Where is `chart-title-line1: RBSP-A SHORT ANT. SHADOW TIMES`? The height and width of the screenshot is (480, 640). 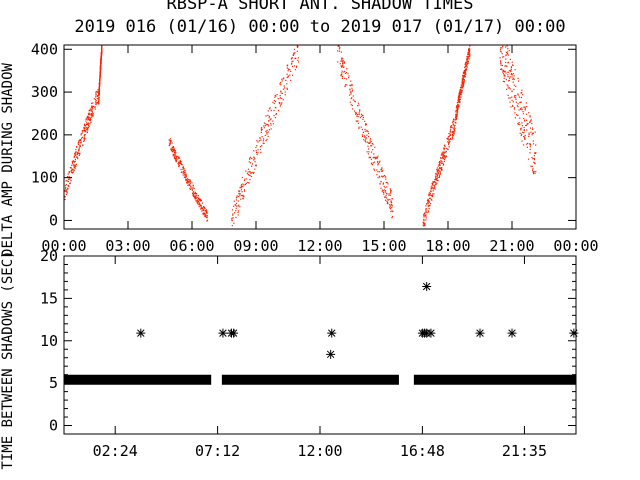 chart-title-line1: RBSP-A SHORT ANT. SHADOW TIMES is located at coordinates (319, 7).